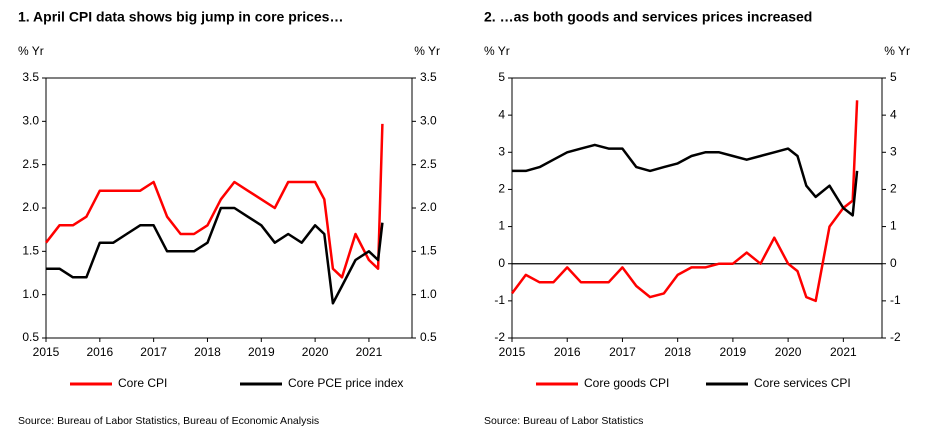  I want to click on legend-label: Core PCE price index, so click(345, 383).